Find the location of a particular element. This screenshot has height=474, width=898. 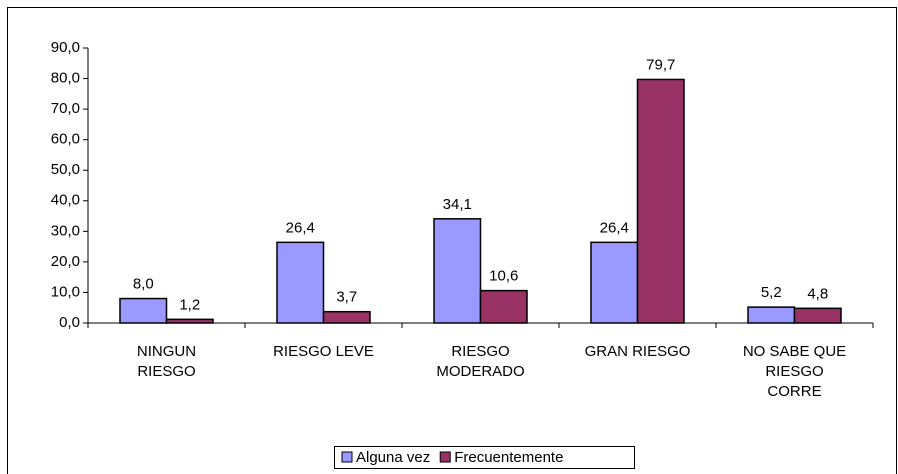

x-tick-label: GRAN RIESGO is located at coordinates (637, 351).